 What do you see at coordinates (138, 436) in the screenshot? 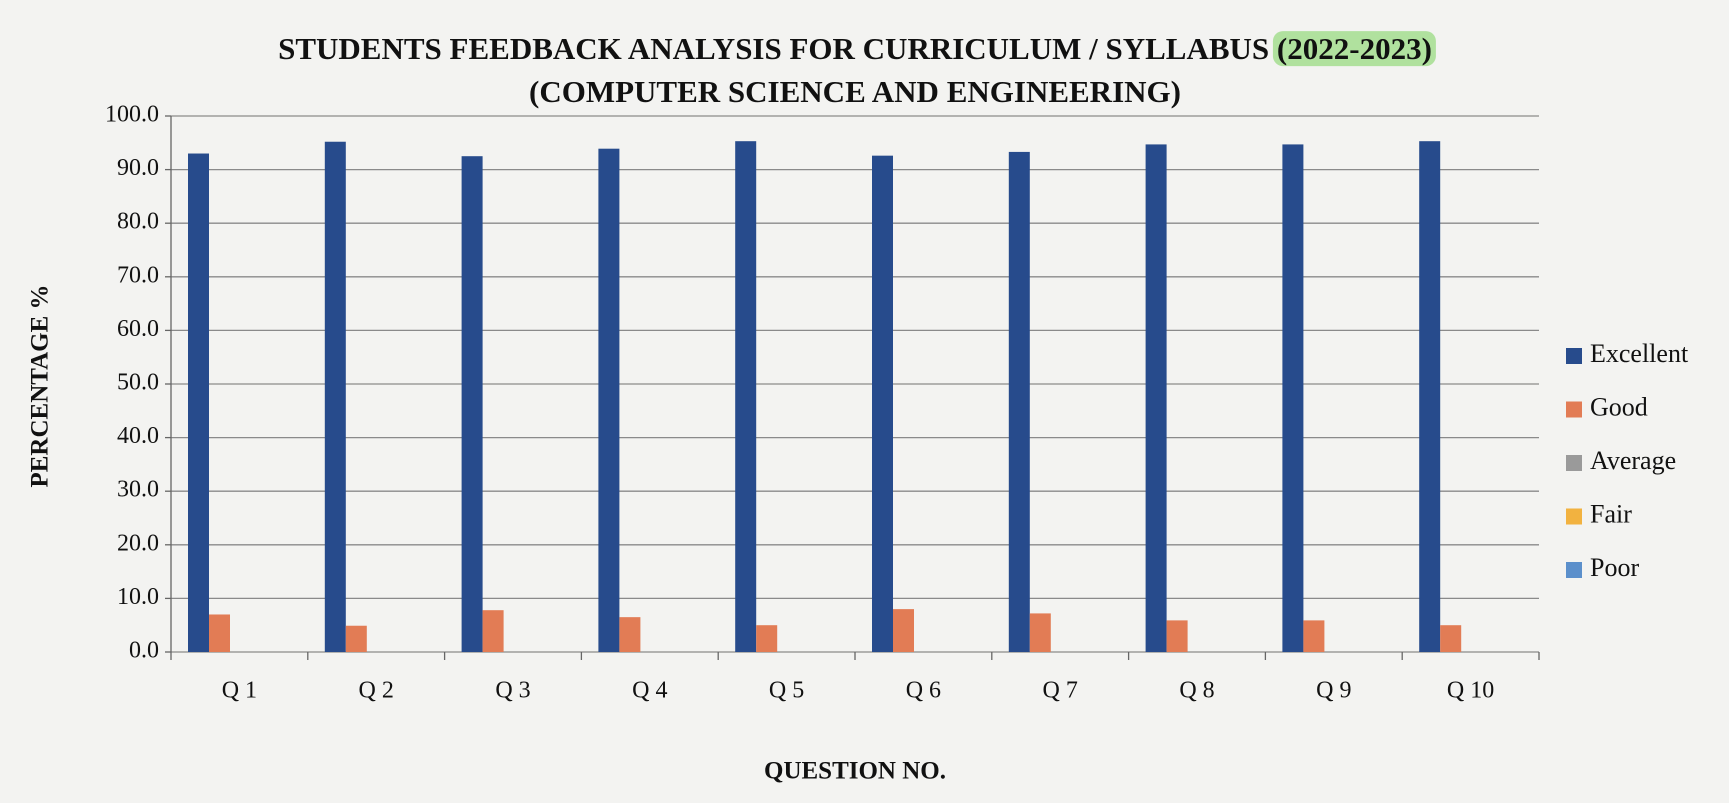
I see `y-tick-label: 40.0` at bounding box center [138, 436].